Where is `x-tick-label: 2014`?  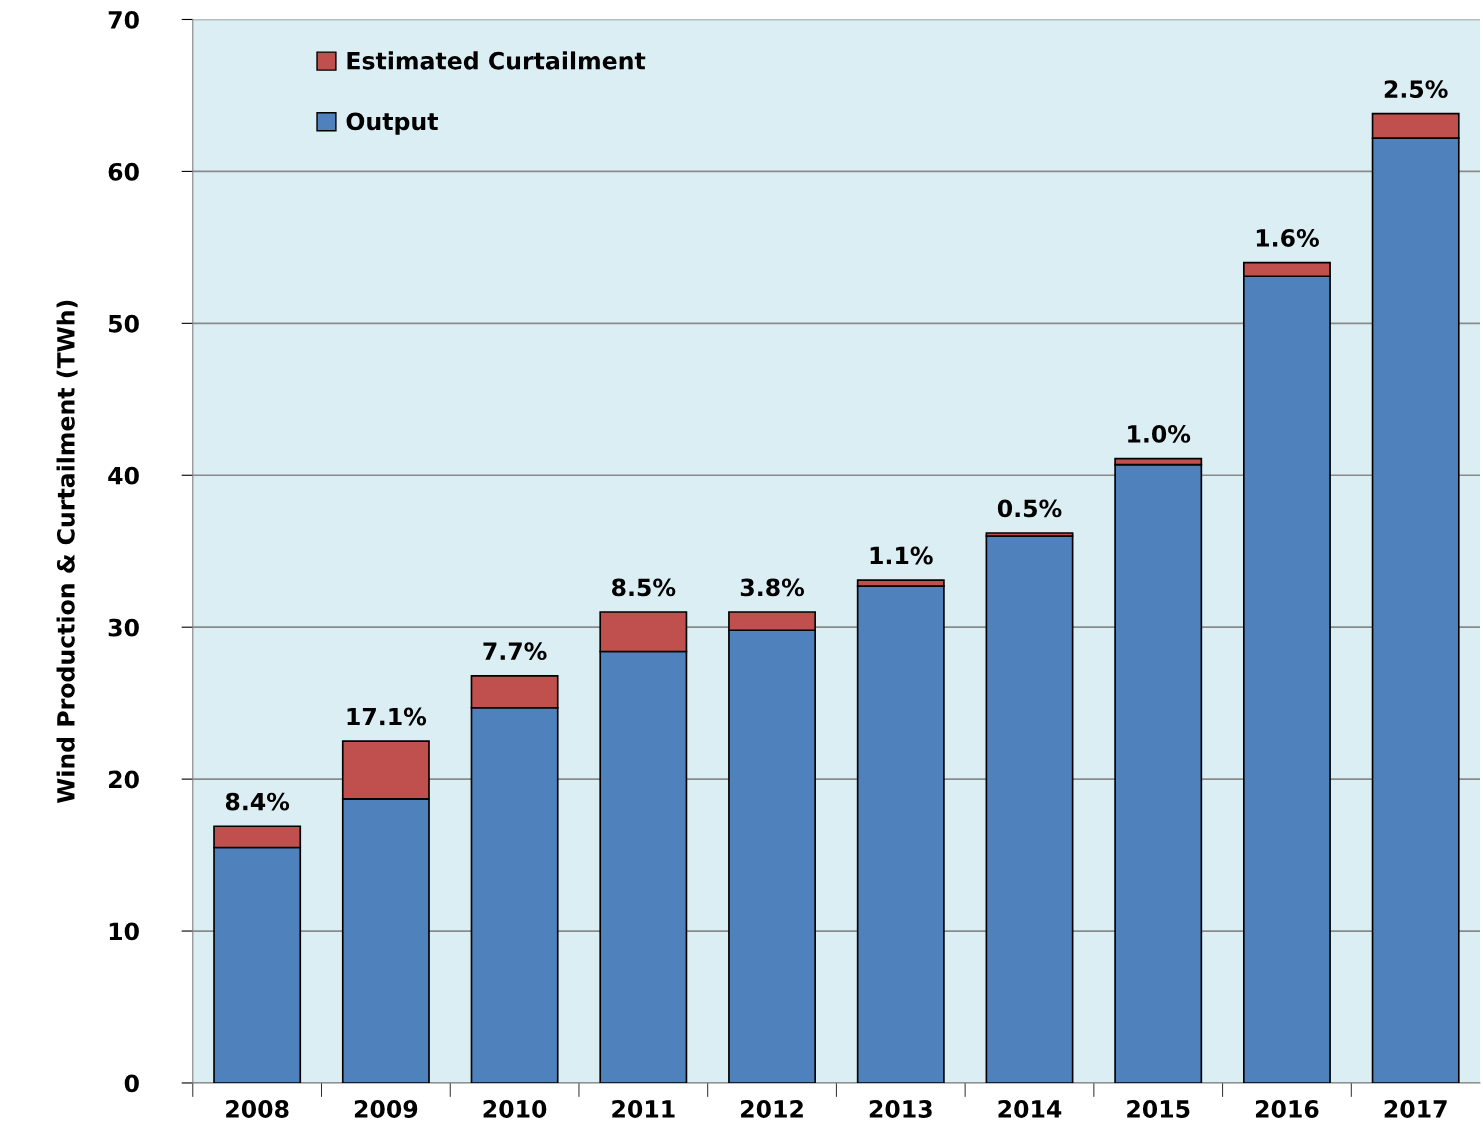 x-tick-label: 2014 is located at coordinates (1030, 1109).